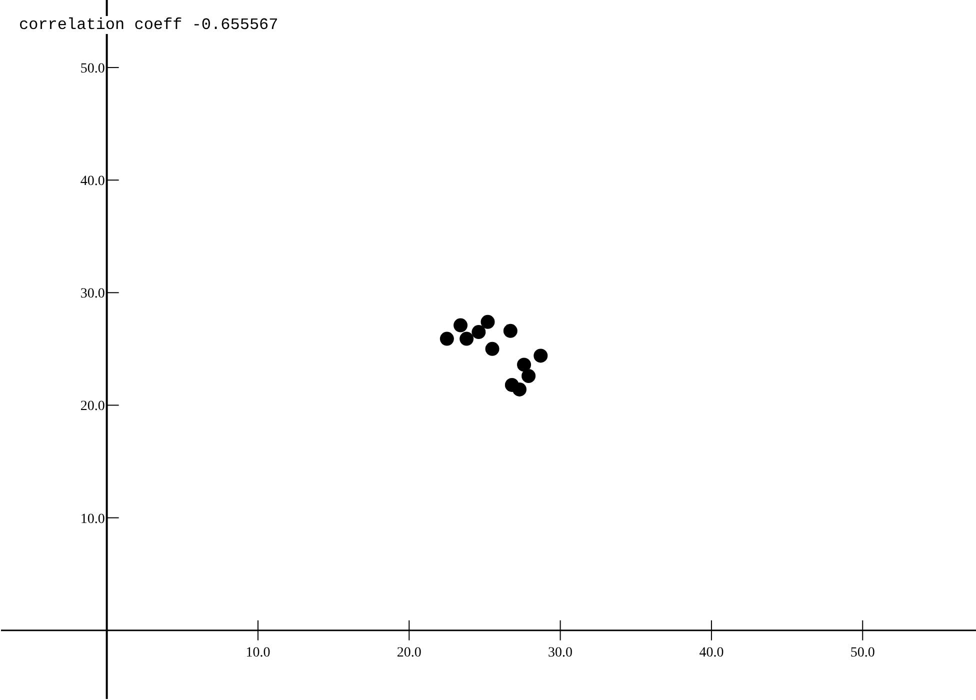 Image resolution: width=976 pixels, height=700 pixels. I want to click on y-tick-label: 40.0, so click(92, 182).